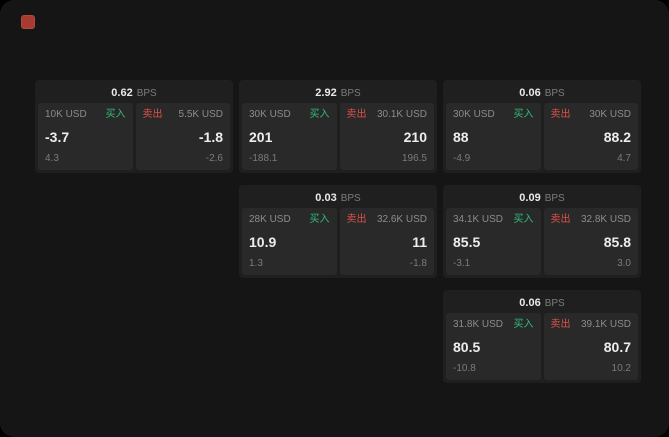  Describe the element at coordinates (401, 219) in the screenshot. I see `sell-size-label: 32.6K USD` at that location.